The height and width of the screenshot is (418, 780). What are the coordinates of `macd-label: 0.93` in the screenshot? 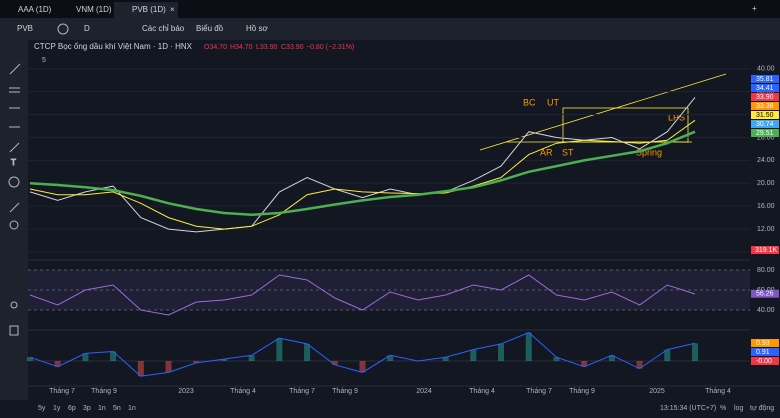 It's located at (763, 343).